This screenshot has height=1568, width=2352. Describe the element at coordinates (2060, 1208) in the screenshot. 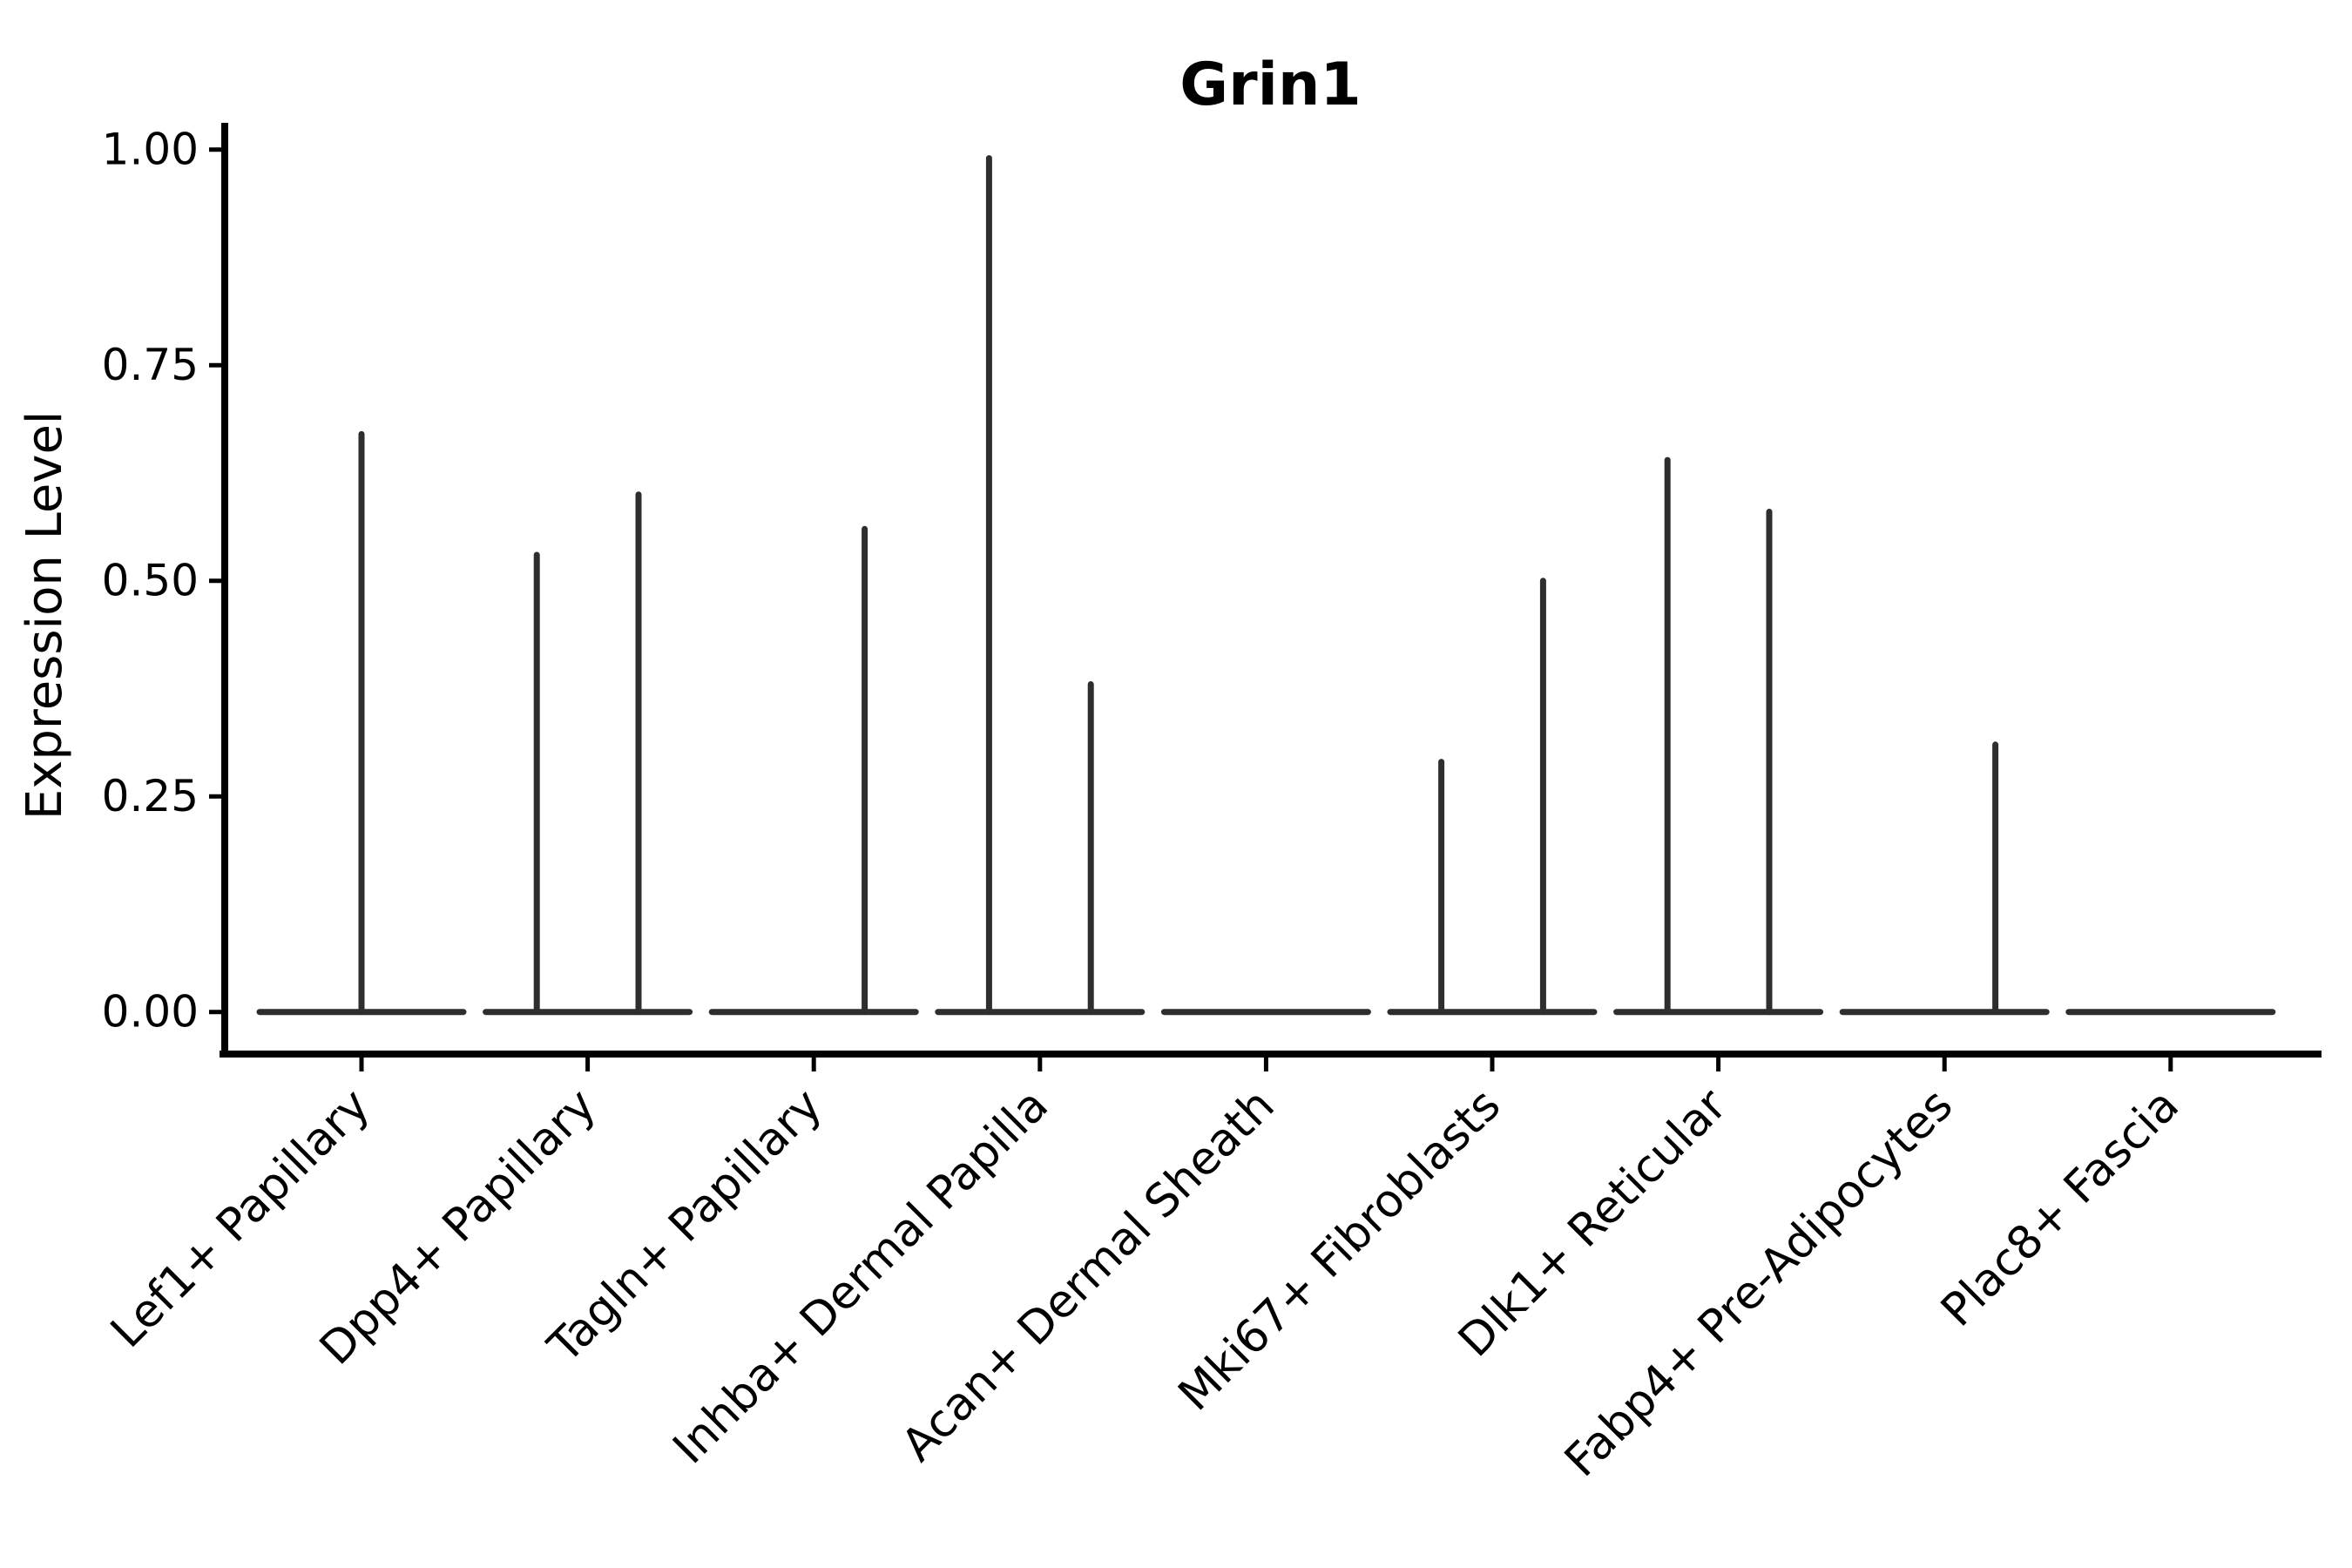

I see `x-tick-label: Plac8+ Fascia` at that location.